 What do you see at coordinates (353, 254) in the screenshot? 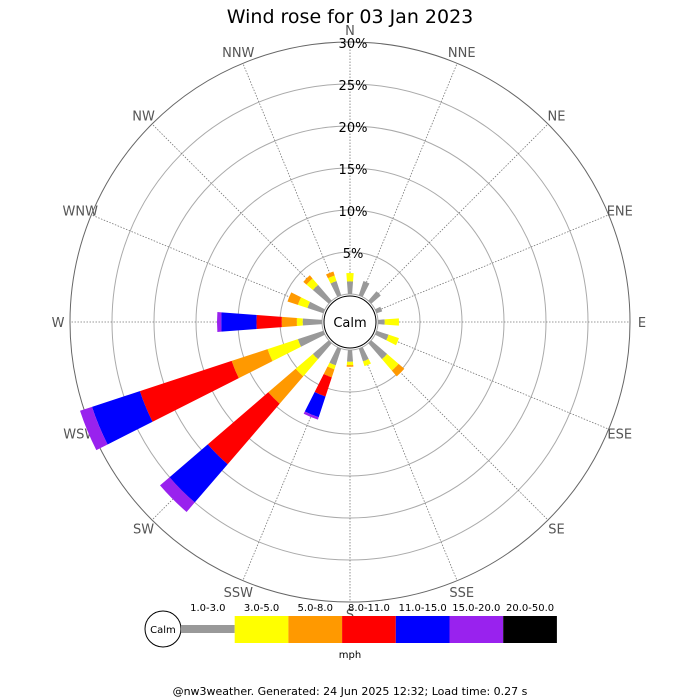
I see `radial-tick-label: 5%` at bounding box center [353, 254].